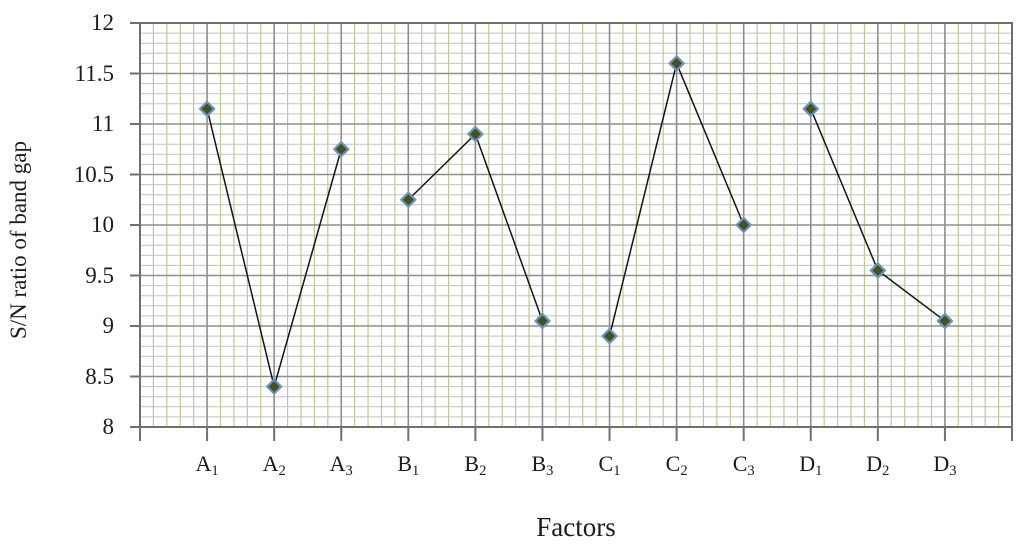 The height and width of the screenshot is (553, 1024). What do you see at coordinates (102, 224) in the screenshot?
I see `y-tick-label-10: 10` at bounding box center [102, 224].